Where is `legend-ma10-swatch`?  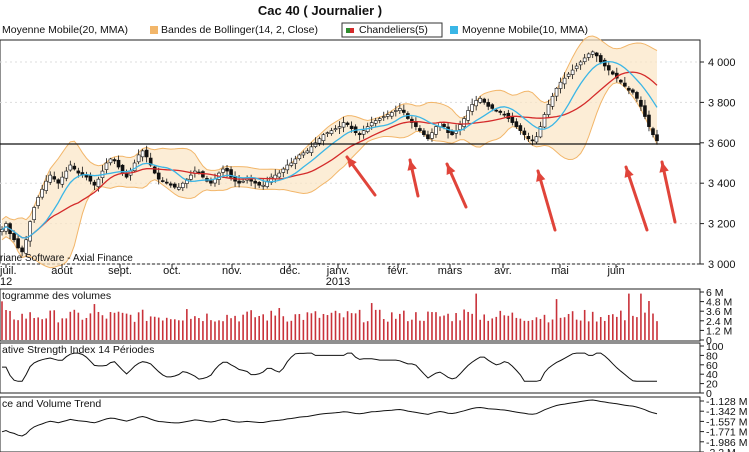 legend-ma10-swatch is located at coordinates (454, 30).